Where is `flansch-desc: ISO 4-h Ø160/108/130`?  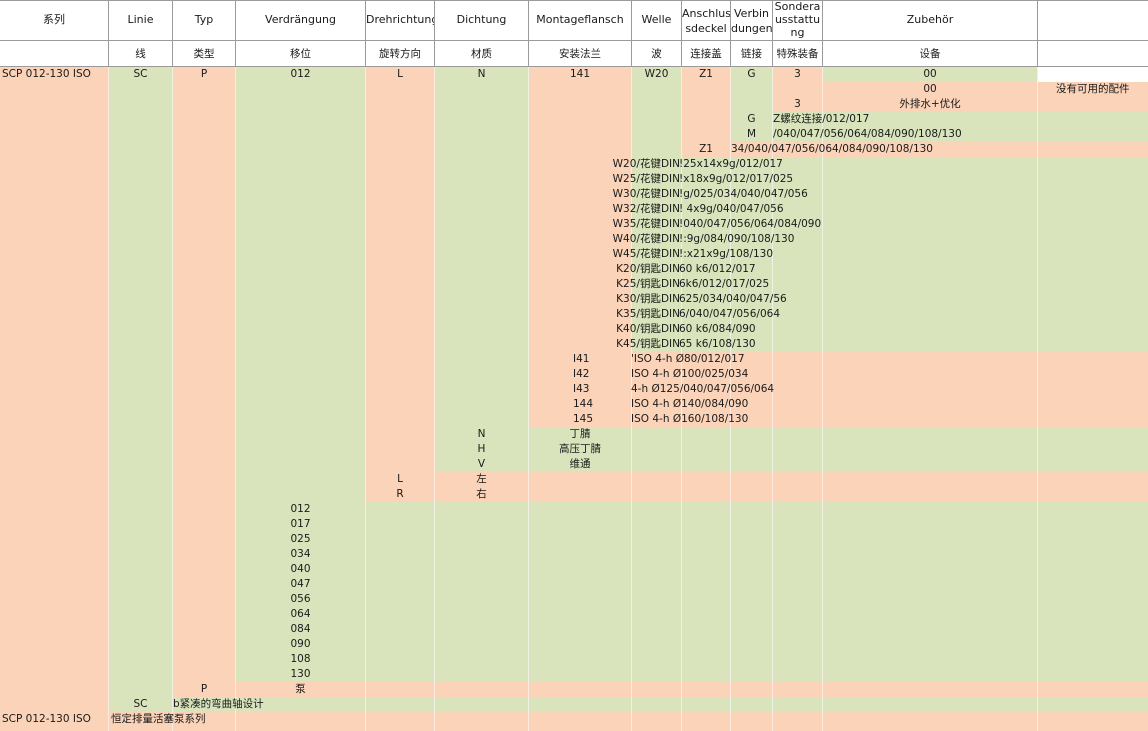 flansch-desc: ISO 4-h Ø160/108/130 is located at coordinates (690, 419).